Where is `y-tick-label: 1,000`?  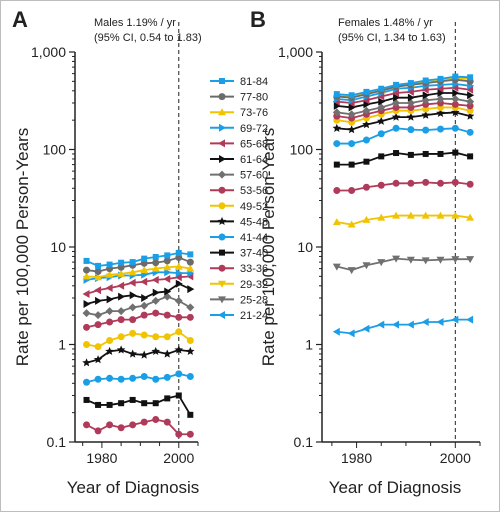
y-tick-label: 1,000 is located at coordinates (295, 52).